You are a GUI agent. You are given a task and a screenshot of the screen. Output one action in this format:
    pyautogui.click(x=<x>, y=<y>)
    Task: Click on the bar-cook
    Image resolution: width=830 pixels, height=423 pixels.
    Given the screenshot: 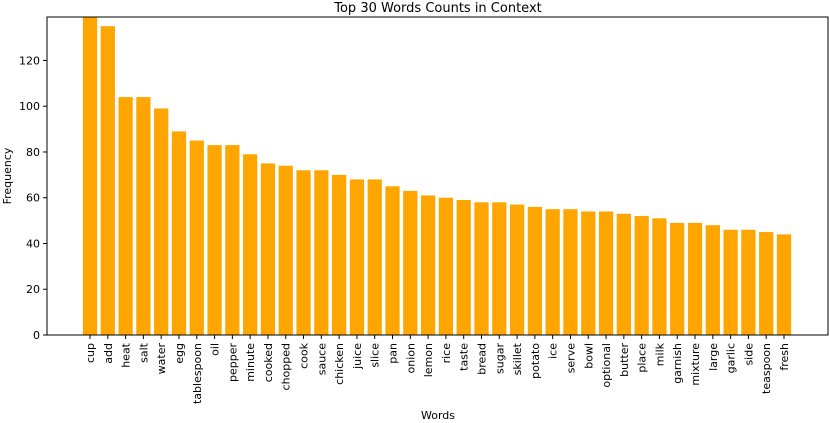 What is the action you would take?
    pyautogui.click(x=303, y=252)
    